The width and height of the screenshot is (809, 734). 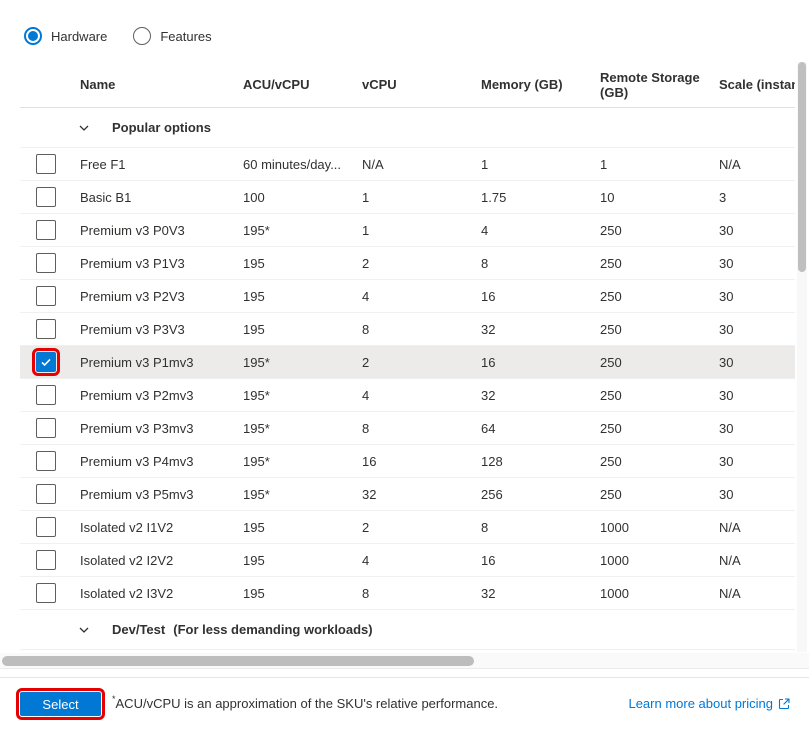 What do you see at coordinates (492, 494) in the screenshot?
I see `sku-memory-value: 256` at bounding box center [492, 494].